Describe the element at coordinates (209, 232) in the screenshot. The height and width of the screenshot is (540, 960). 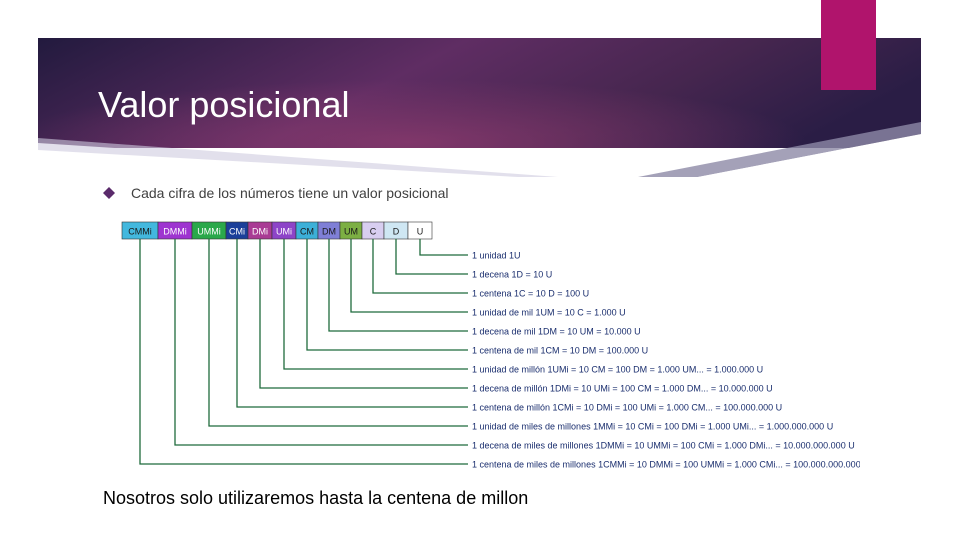
I see `header-cell-label: UMMi` at that location.